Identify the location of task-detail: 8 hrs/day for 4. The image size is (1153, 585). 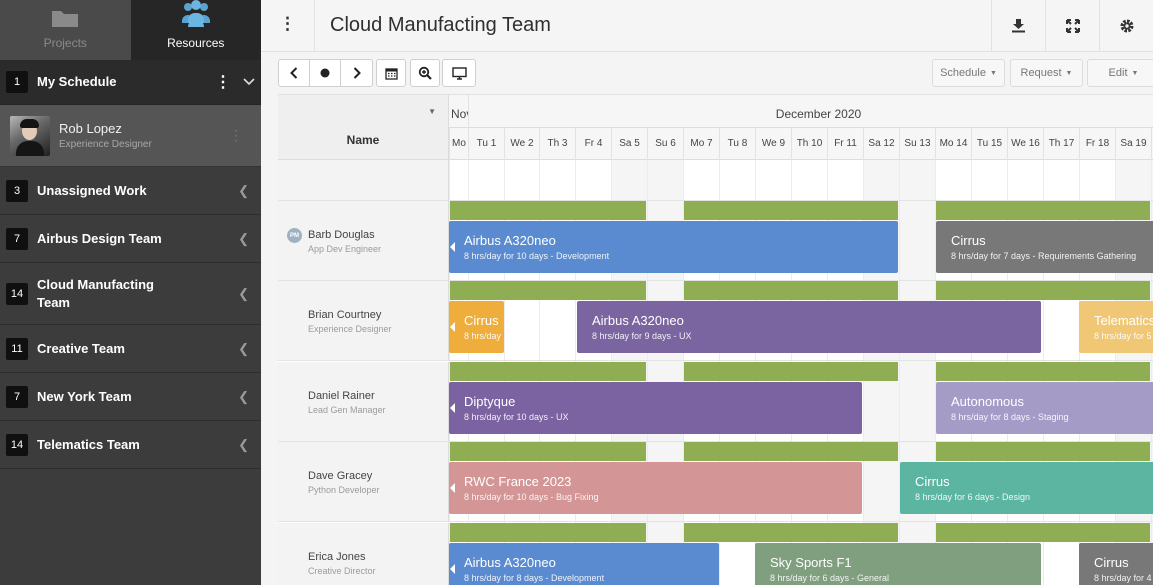
(1123, 578).